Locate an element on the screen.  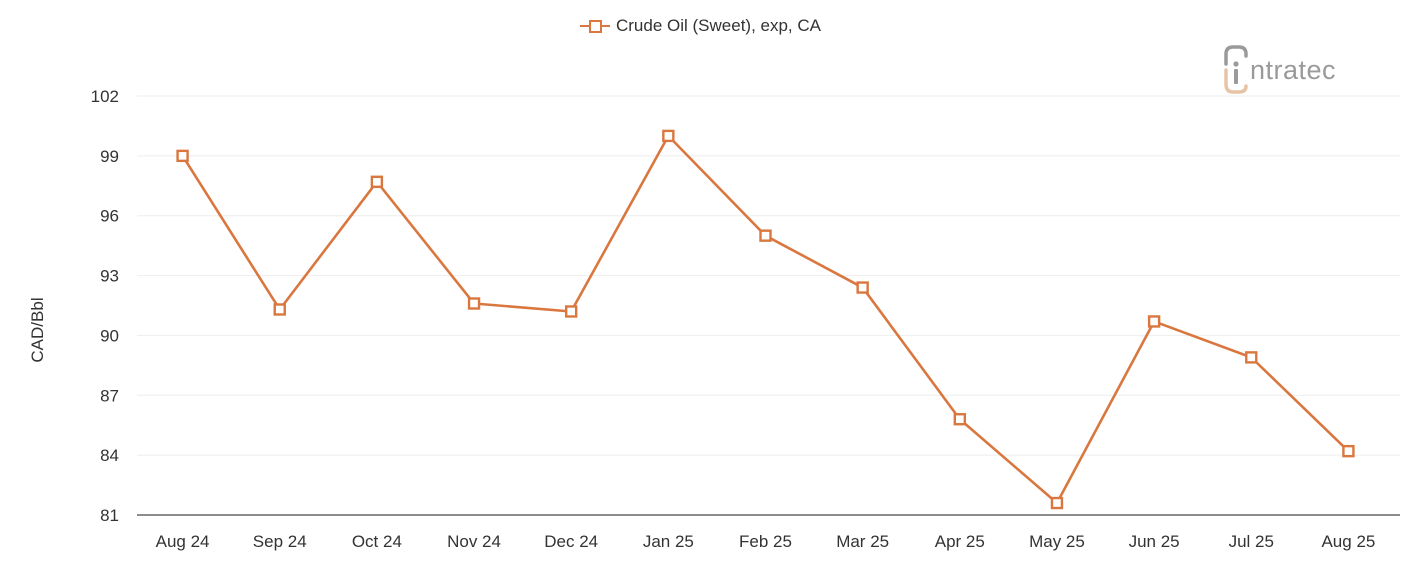
legend-label: Crude Oil (Sweet), exp, CA is located at coordinates (718, 25).